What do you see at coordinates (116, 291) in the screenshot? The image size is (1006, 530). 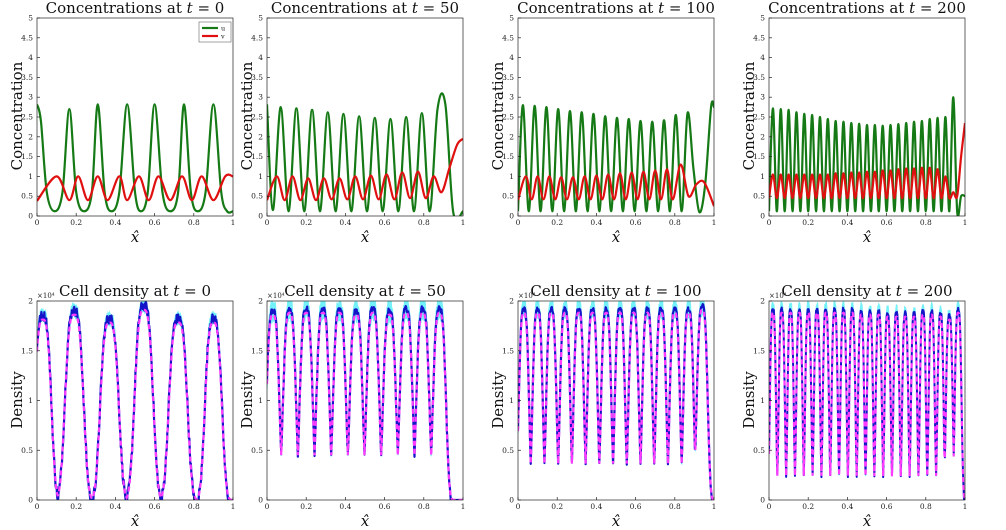 I see `chart-title-prefix: Cell density at` at bounding box center [116, 291].